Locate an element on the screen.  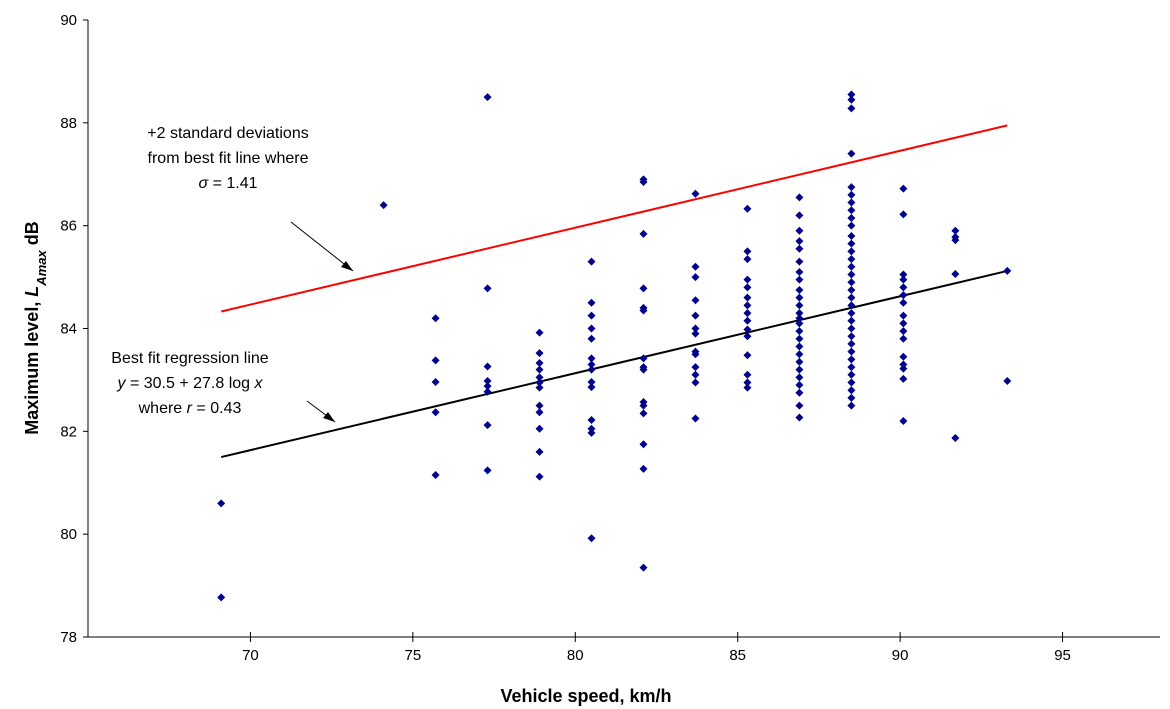
y-axis-title-sub: Amax is located at coordinates (41, 268).